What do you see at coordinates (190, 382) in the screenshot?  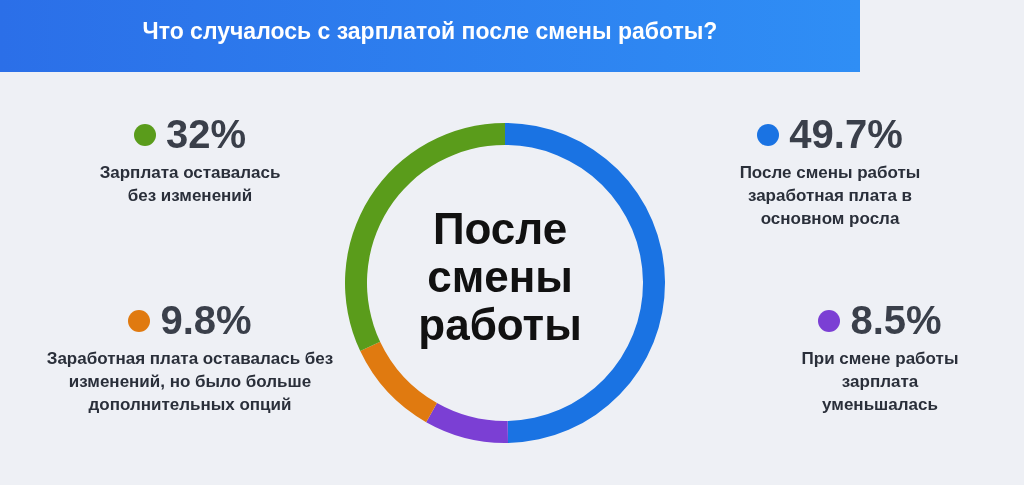 I see `legend-label: Заработная плата оставалась без изменений, но было больше дополнительных опций` at bounding box center [190, 382].